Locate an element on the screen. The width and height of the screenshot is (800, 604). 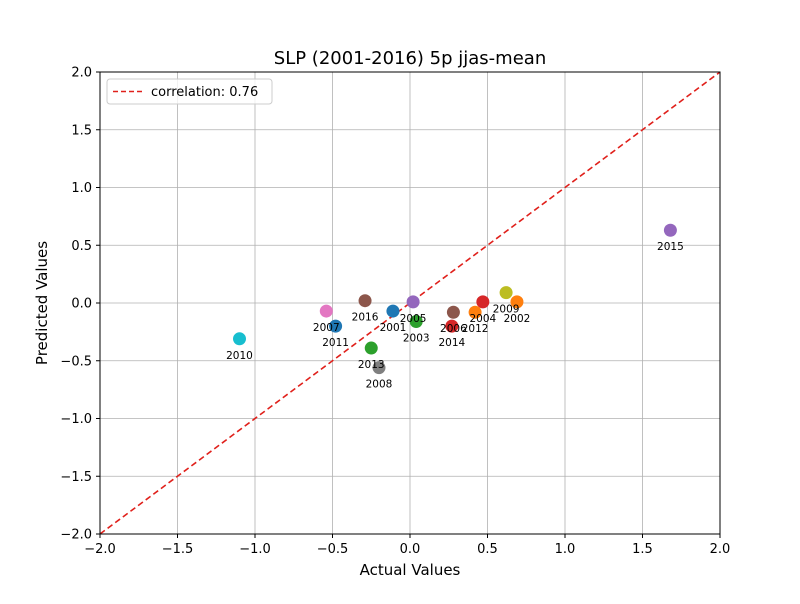
y-tick-label-7: 1.5 is located at coordinates (81, 130).